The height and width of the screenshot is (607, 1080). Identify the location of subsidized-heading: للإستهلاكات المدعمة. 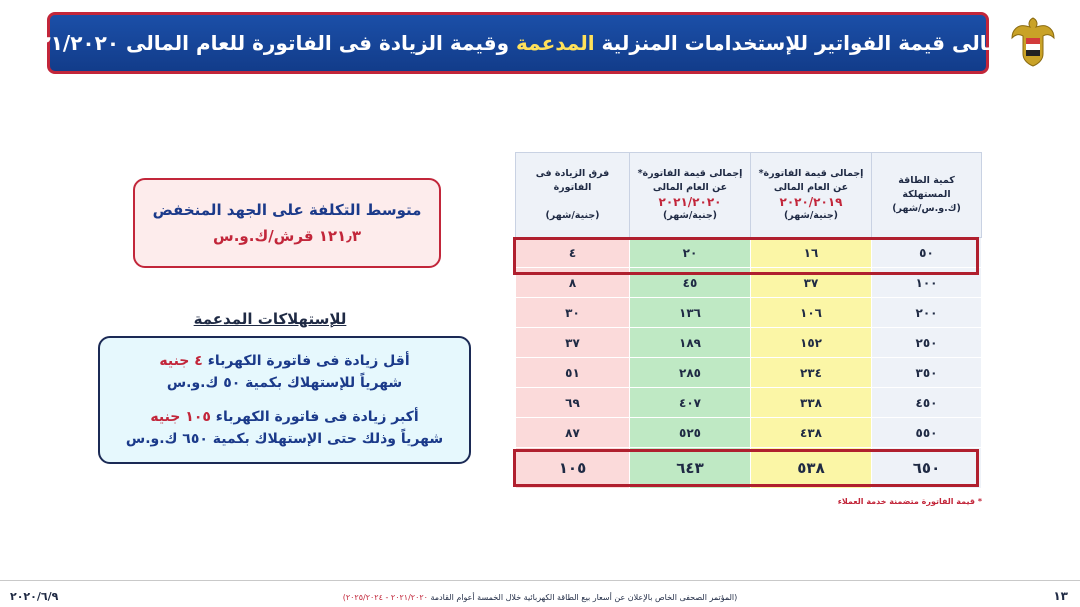
(270, 319).